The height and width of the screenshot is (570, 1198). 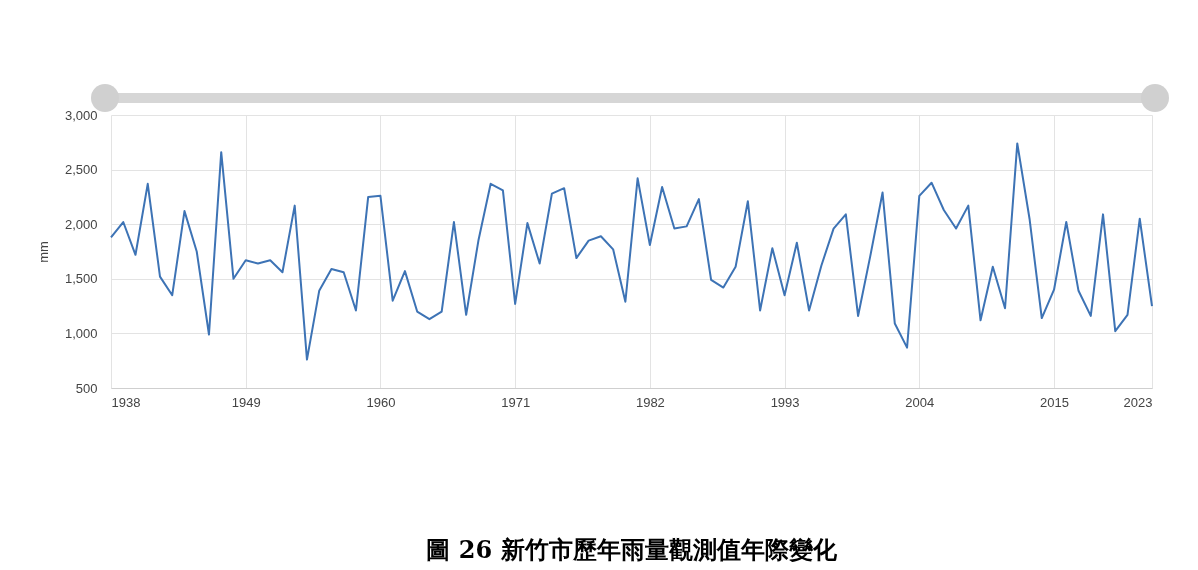 I want to click on y-tick-label: 3,000, so click(x=81, y=115).